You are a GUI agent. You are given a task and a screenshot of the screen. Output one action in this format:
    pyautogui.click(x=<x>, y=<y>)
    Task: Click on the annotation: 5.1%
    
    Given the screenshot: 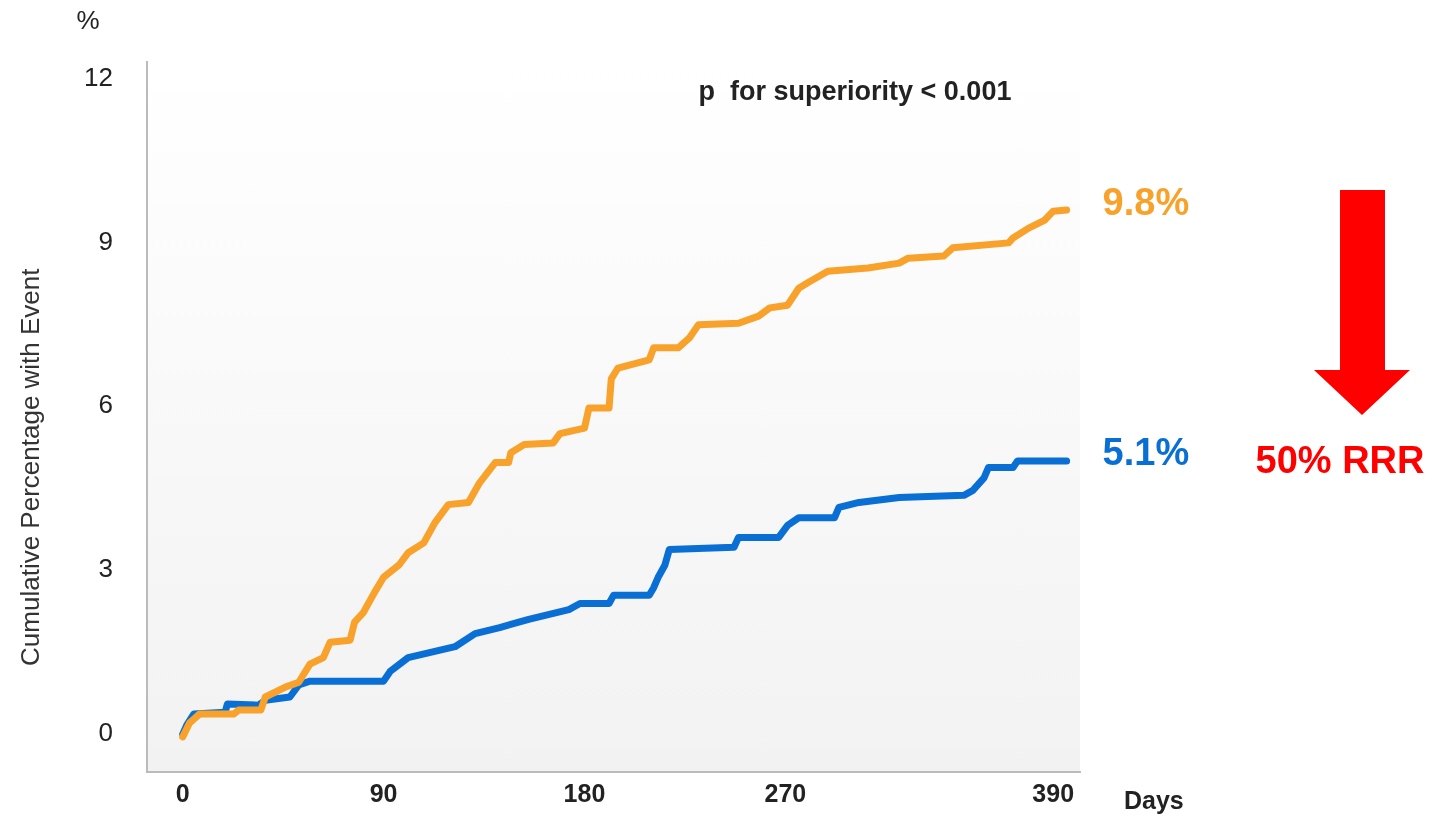 What is the action you would take?
    pyautogui.click(x=1146, y=452)
    